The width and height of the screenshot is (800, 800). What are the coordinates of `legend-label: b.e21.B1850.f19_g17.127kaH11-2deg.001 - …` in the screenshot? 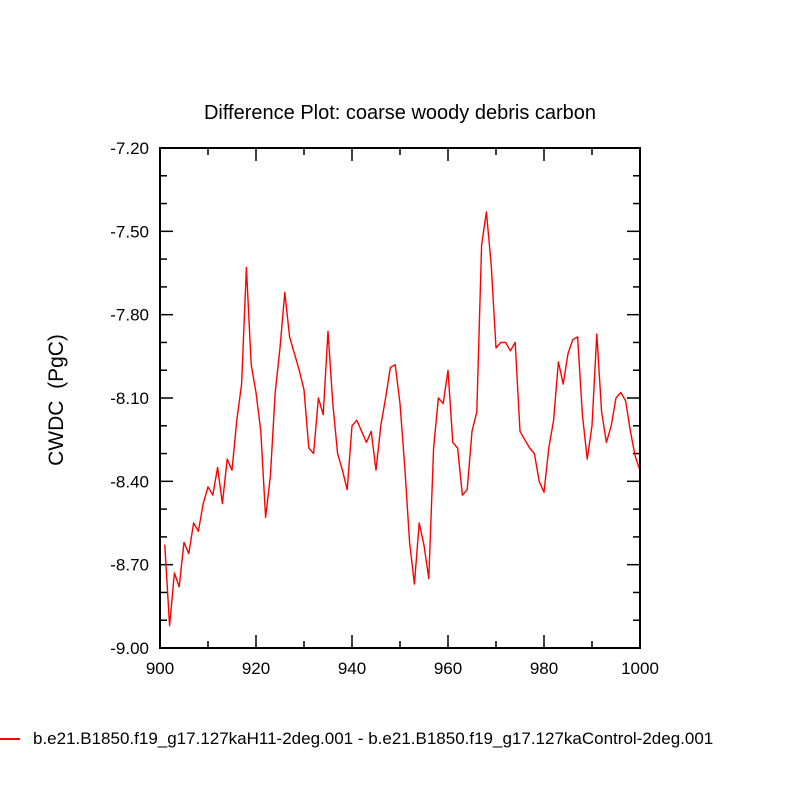 It's located at (373, 738).